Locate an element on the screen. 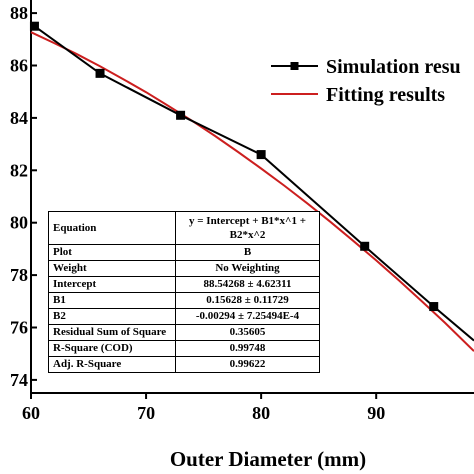  table-row: B2 -0.00294 ± 7.25494E-4 is located at coordinates (184, 316).